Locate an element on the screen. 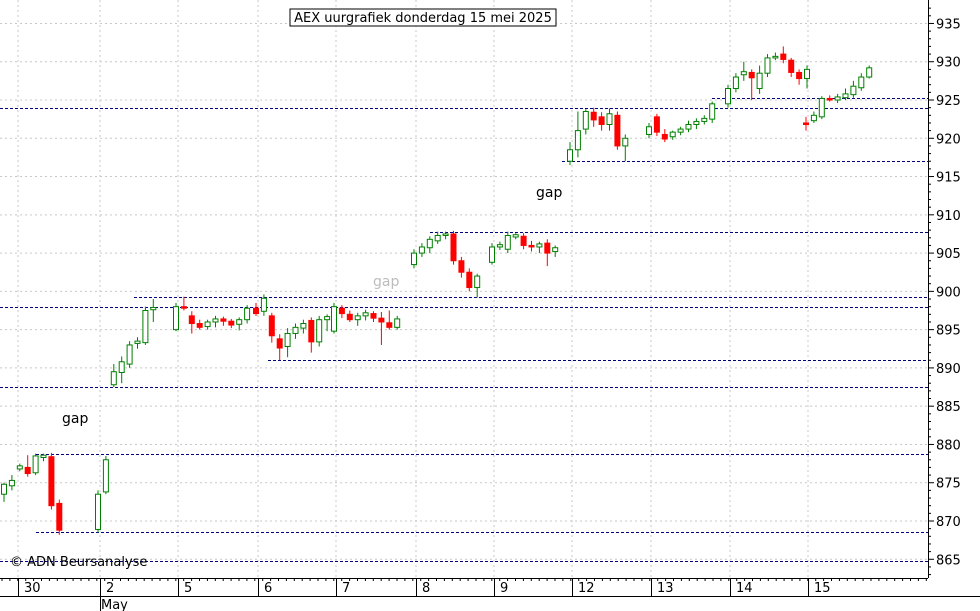  x-day-label: 9 is located at coordinates (504, 588).